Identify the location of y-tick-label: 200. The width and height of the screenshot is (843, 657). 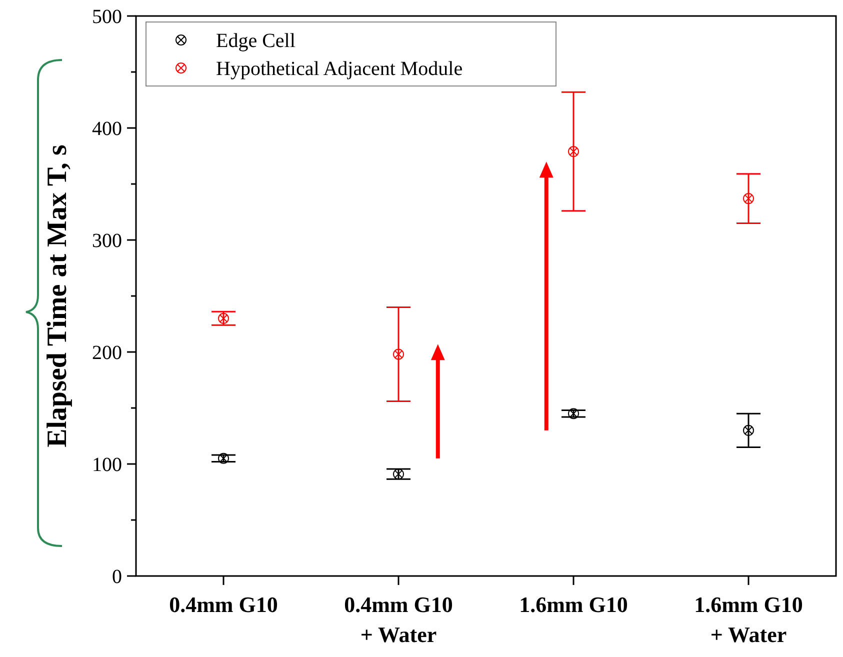
(107, 353).